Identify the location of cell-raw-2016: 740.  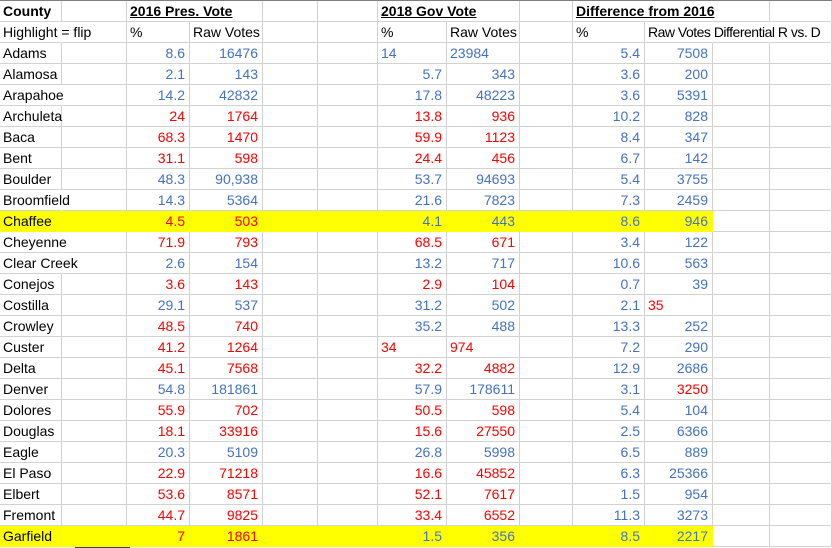
(226, 326).